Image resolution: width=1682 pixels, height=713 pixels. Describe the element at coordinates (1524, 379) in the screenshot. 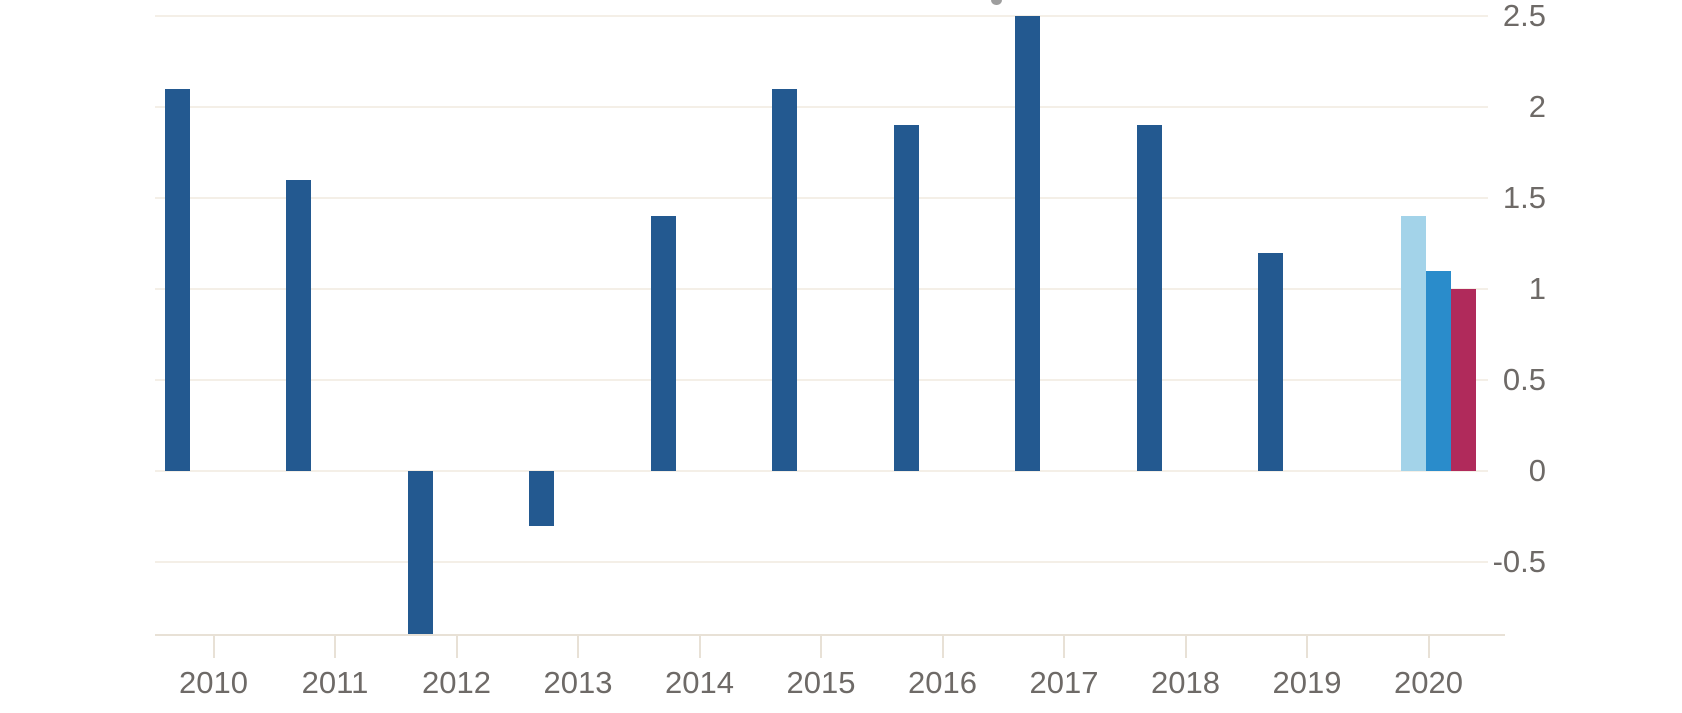

I see `y-tick-label: 0.5` at that location.